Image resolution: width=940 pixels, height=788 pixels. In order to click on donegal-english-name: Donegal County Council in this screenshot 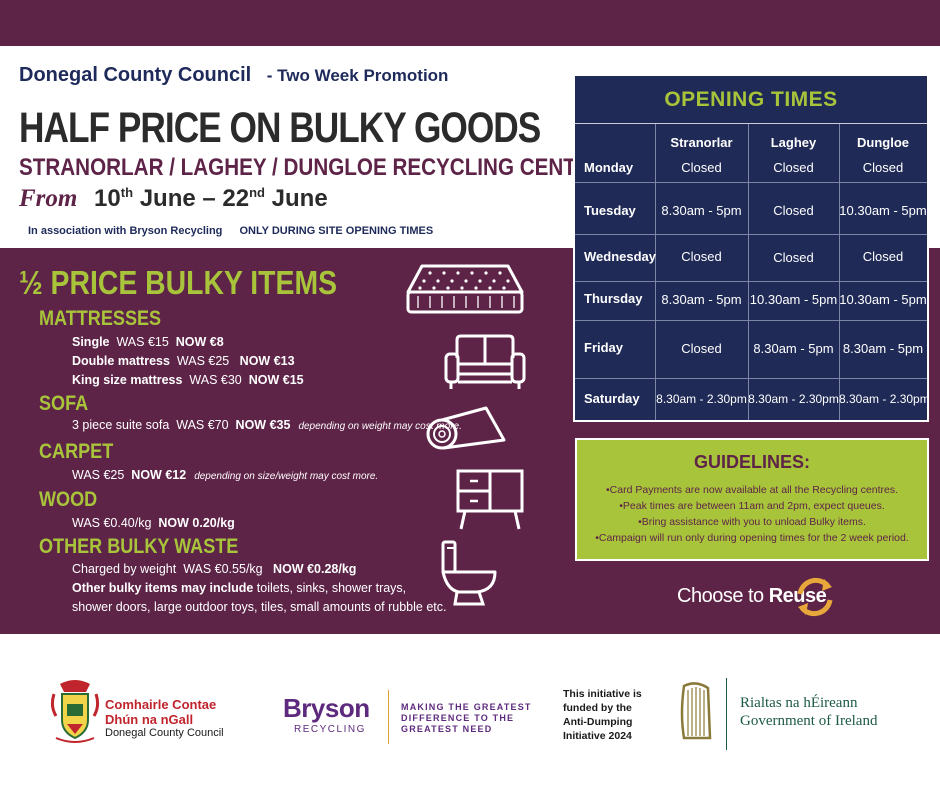, I will do `click(164, 733)`.